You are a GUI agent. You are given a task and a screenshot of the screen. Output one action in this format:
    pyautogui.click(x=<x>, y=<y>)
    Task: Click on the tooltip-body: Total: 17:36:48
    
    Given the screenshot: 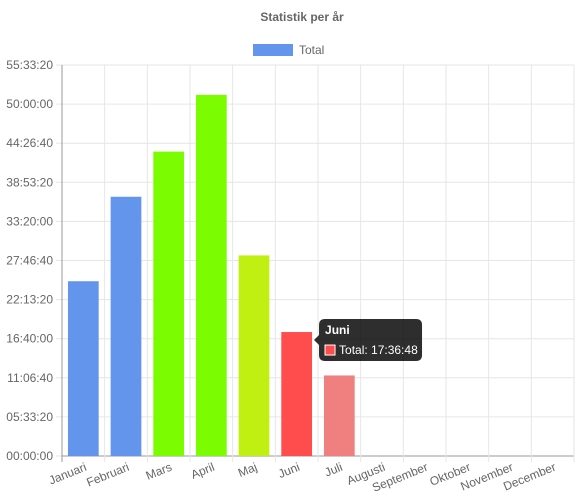 What is the action you would take?
    pyautogui.click(x=378, y=350)
    